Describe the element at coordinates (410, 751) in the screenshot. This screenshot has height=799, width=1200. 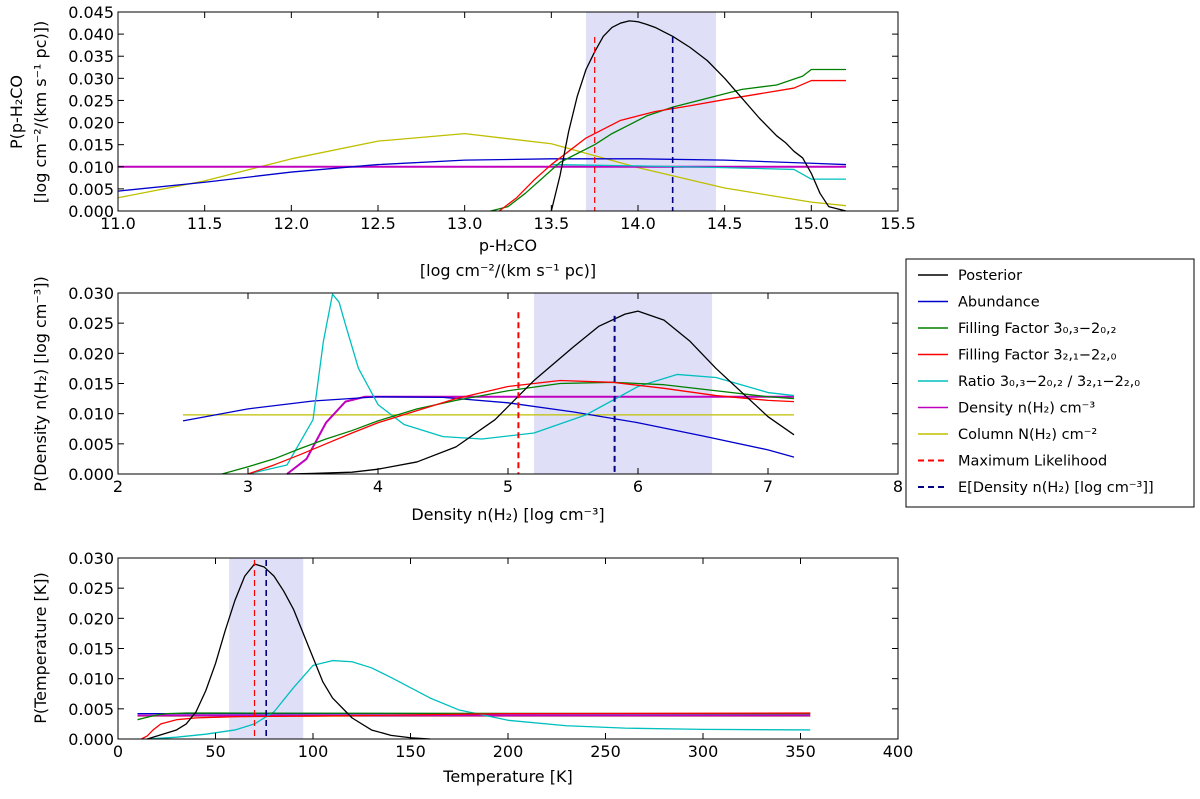
I see `x-tick-label: 150` at that location.